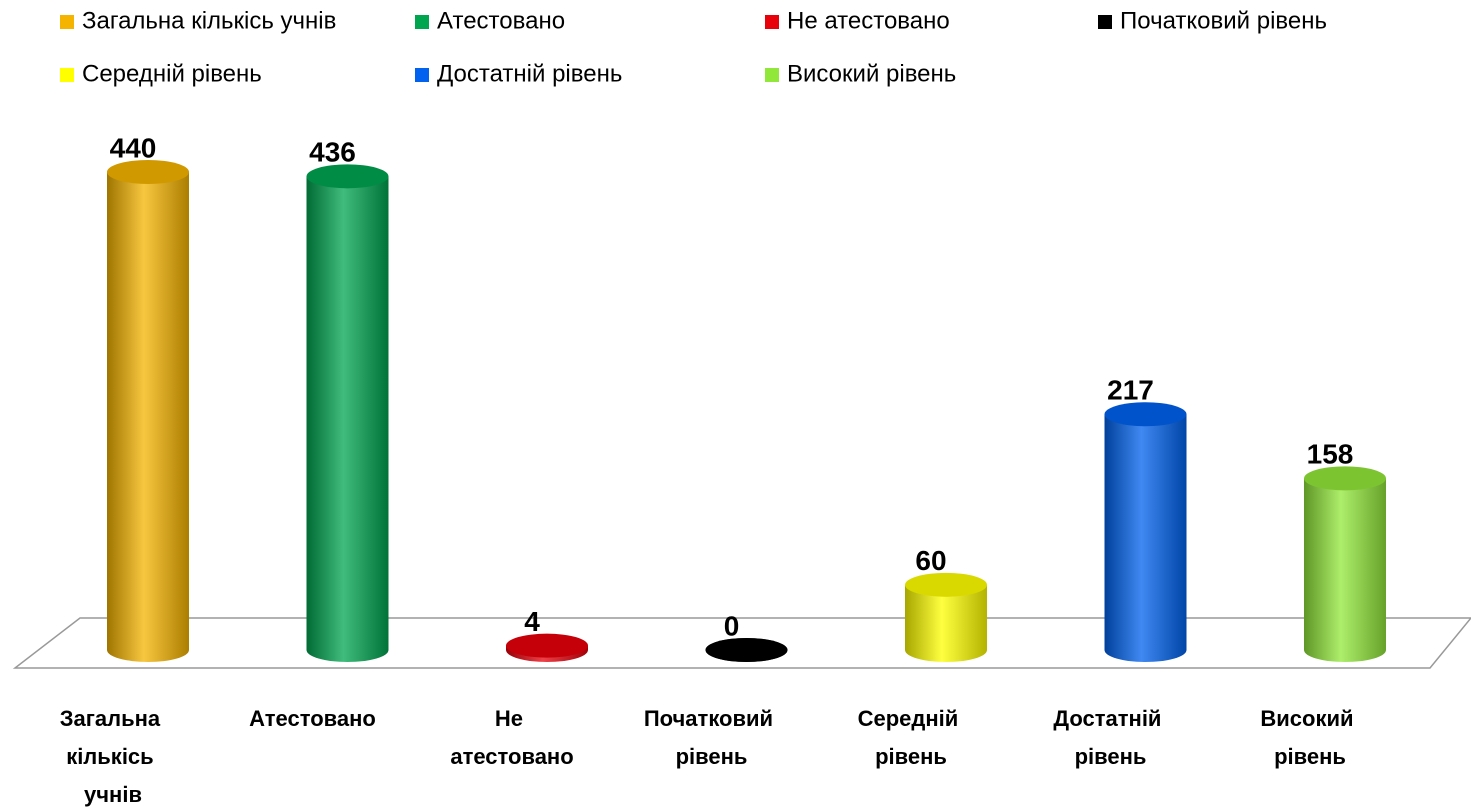  I want to click on legend-label: Високий рівень, so click(871, 73).